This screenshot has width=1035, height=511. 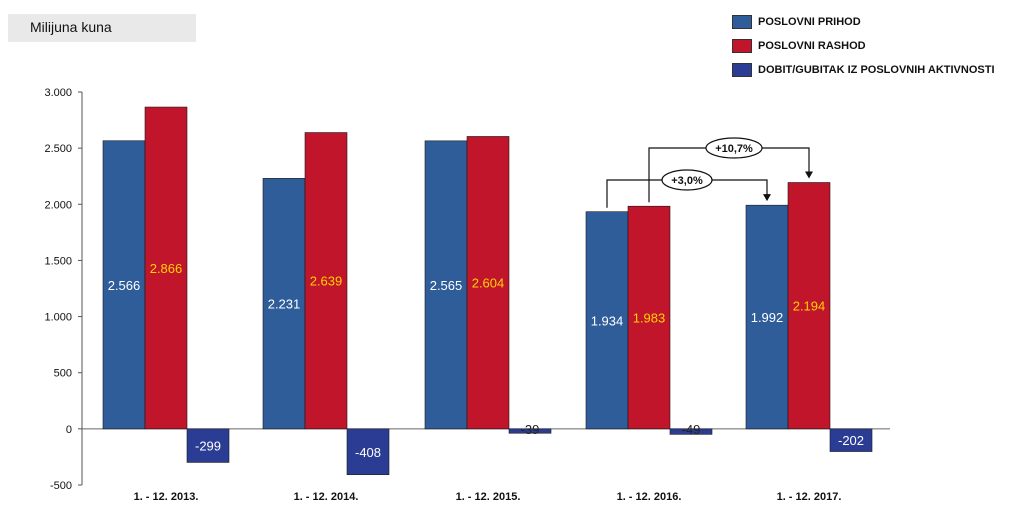 What do you see at coordinates (742, 46) in the screenshot?
I see `legend-swatch-rashod` at bounding box center [742, 46].